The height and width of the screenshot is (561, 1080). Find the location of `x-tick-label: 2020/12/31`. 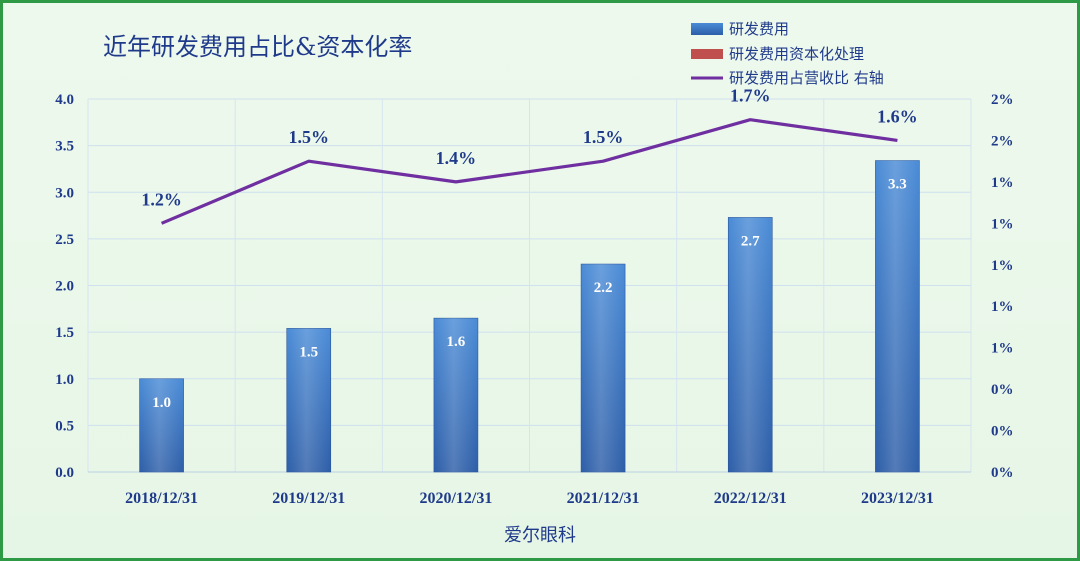

x-tick-label: 2020/12/31 is located at coordinates (455, 498).